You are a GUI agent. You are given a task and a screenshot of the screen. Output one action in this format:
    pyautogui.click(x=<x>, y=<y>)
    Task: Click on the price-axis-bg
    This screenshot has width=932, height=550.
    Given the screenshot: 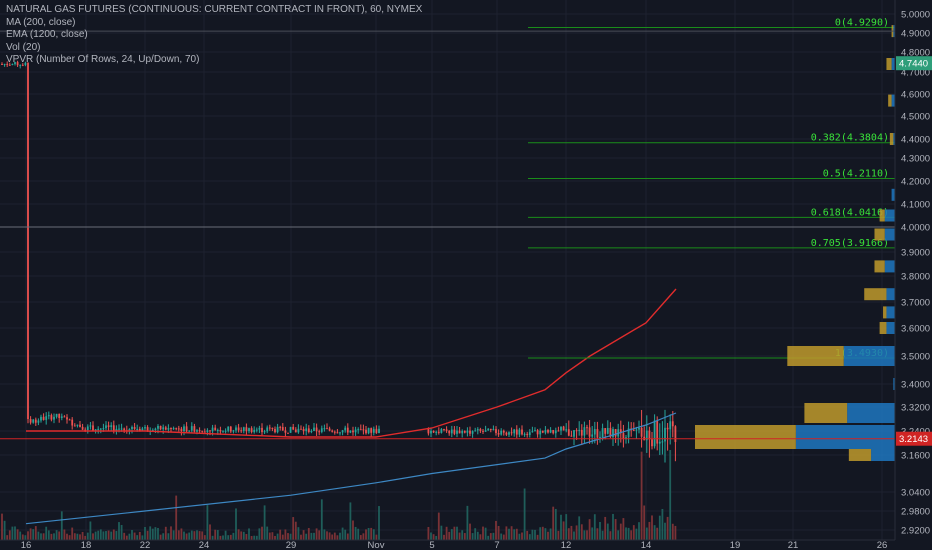 What is the action you would take?
    pyautogui.click(x=913, y=275)
    